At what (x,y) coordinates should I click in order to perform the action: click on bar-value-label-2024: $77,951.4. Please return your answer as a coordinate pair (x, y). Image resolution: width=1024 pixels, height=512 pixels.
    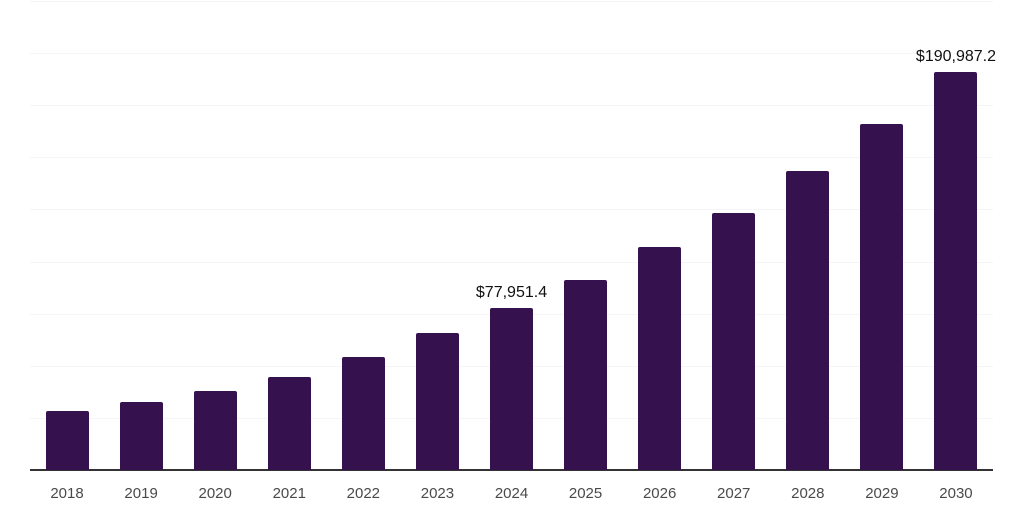
    Looking at the image, I should click on (511, 292).